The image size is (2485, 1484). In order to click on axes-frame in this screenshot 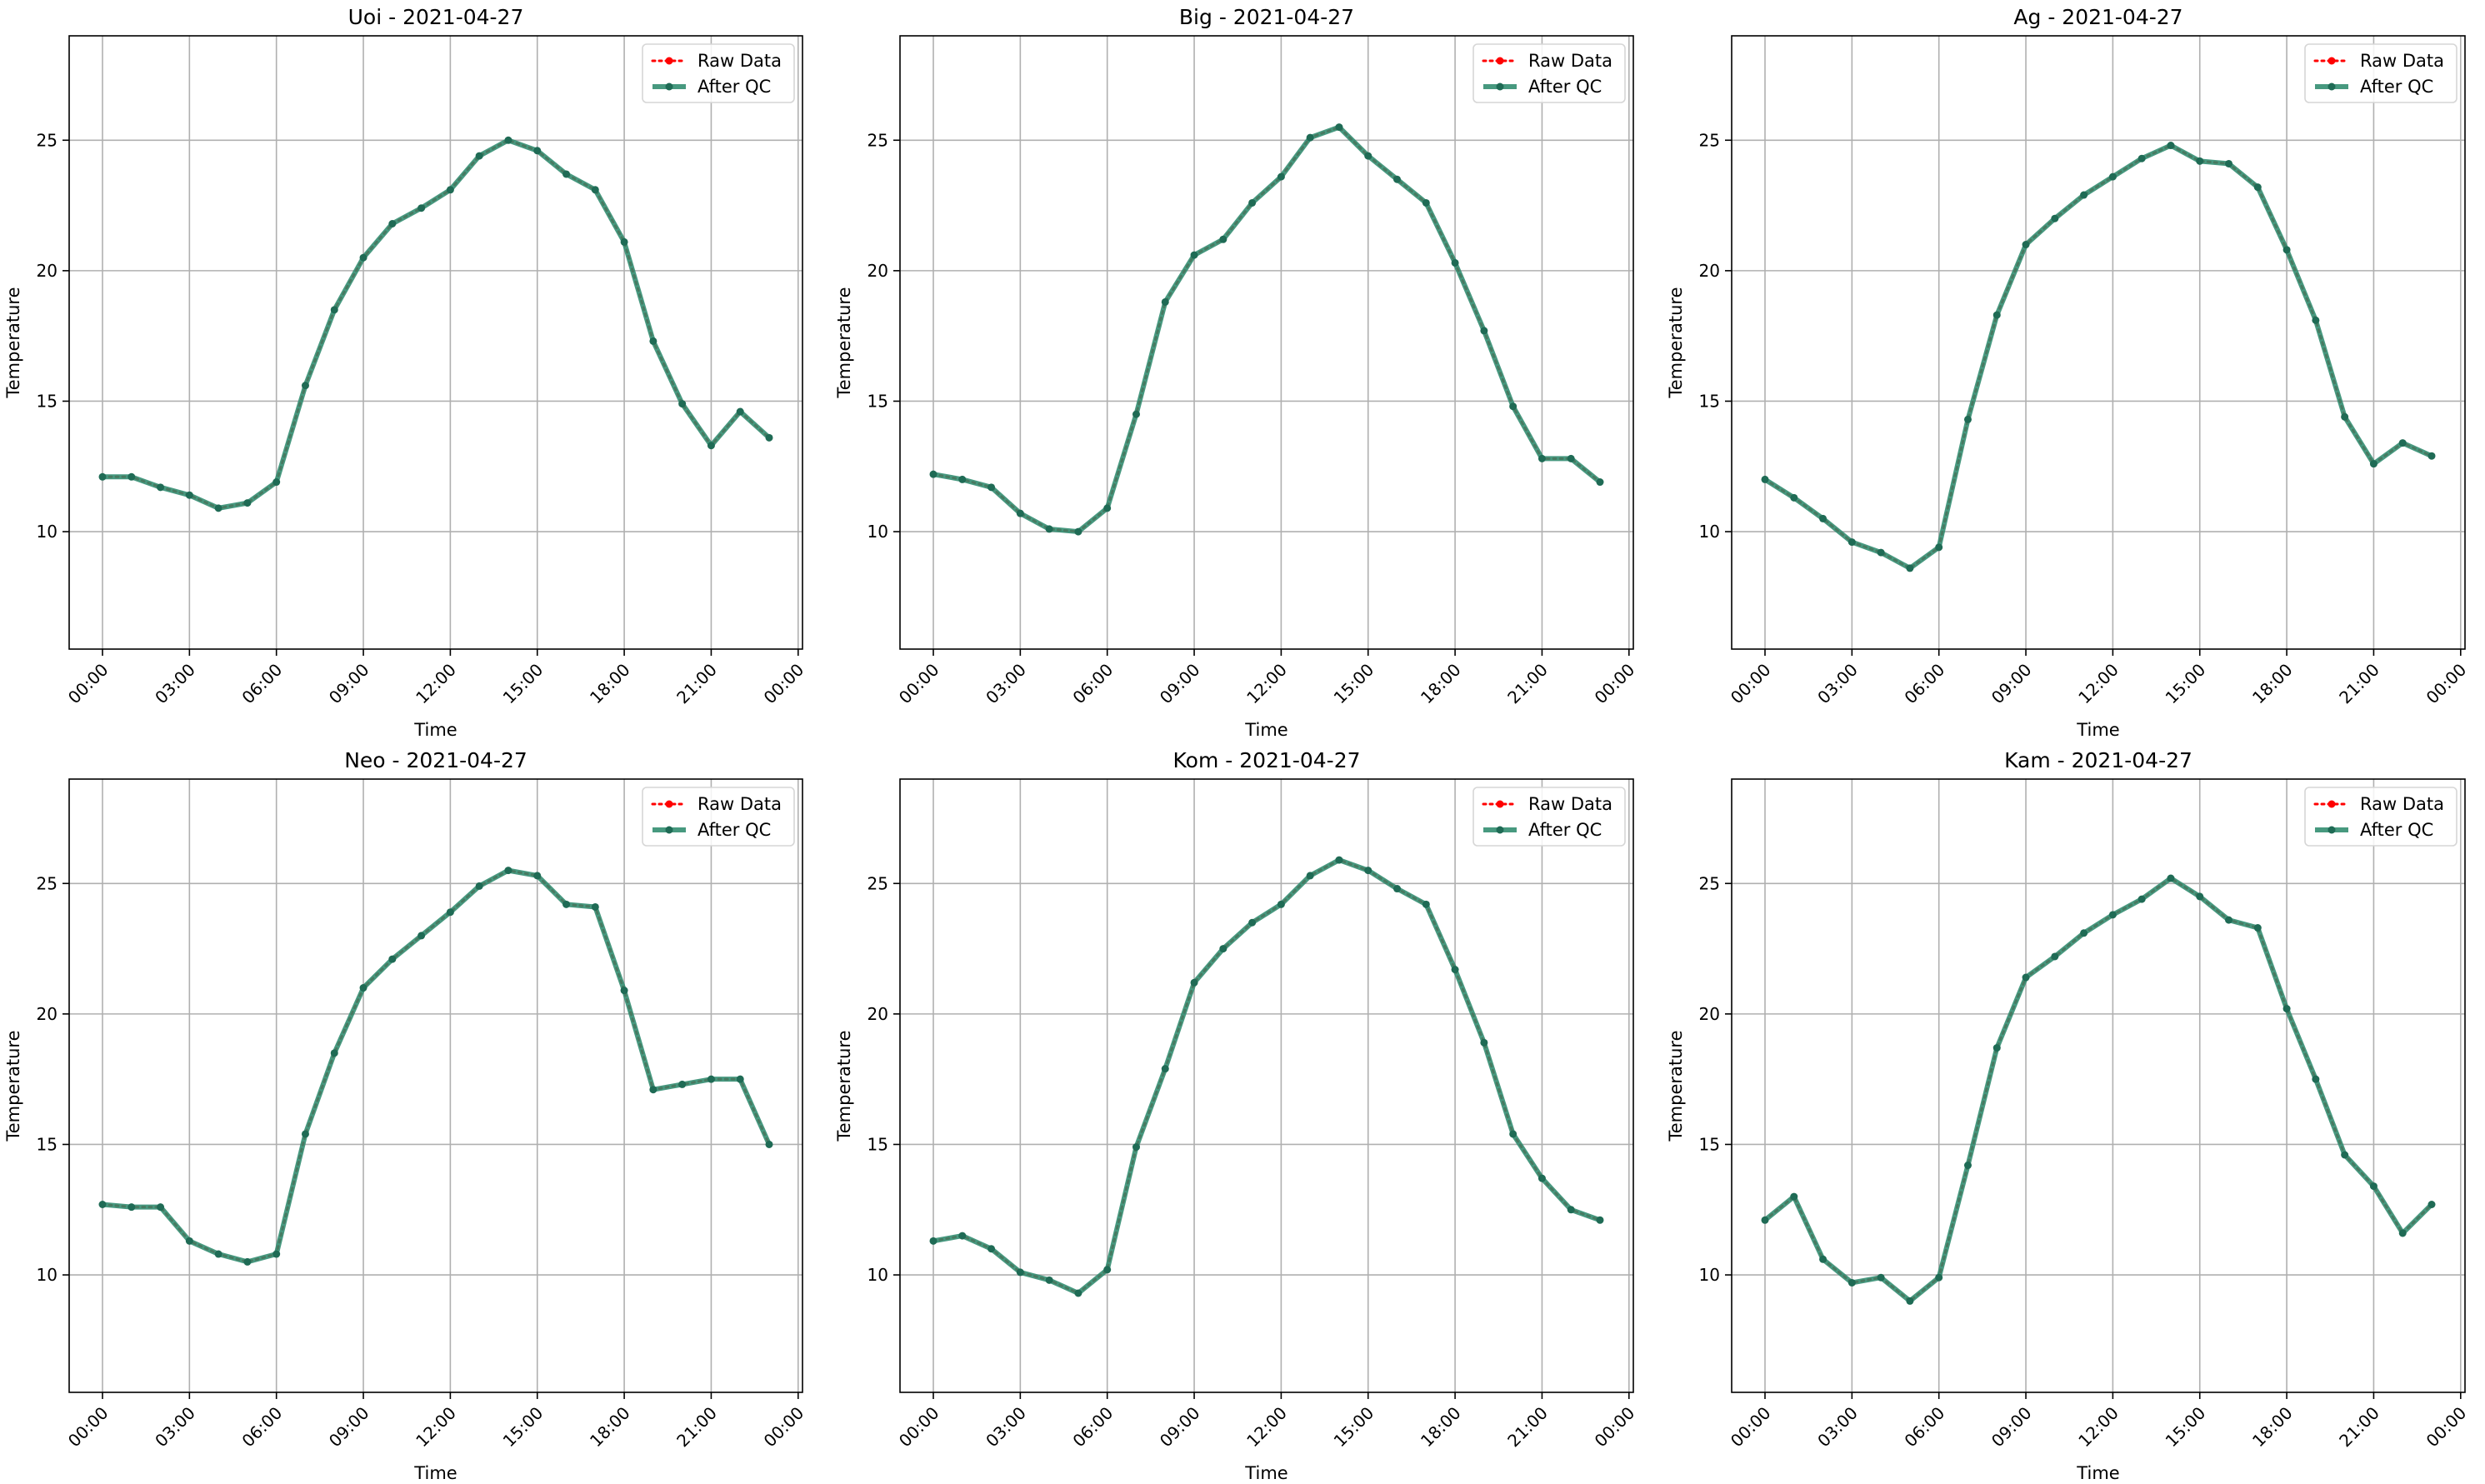, I will do `click(2098, 342)`.